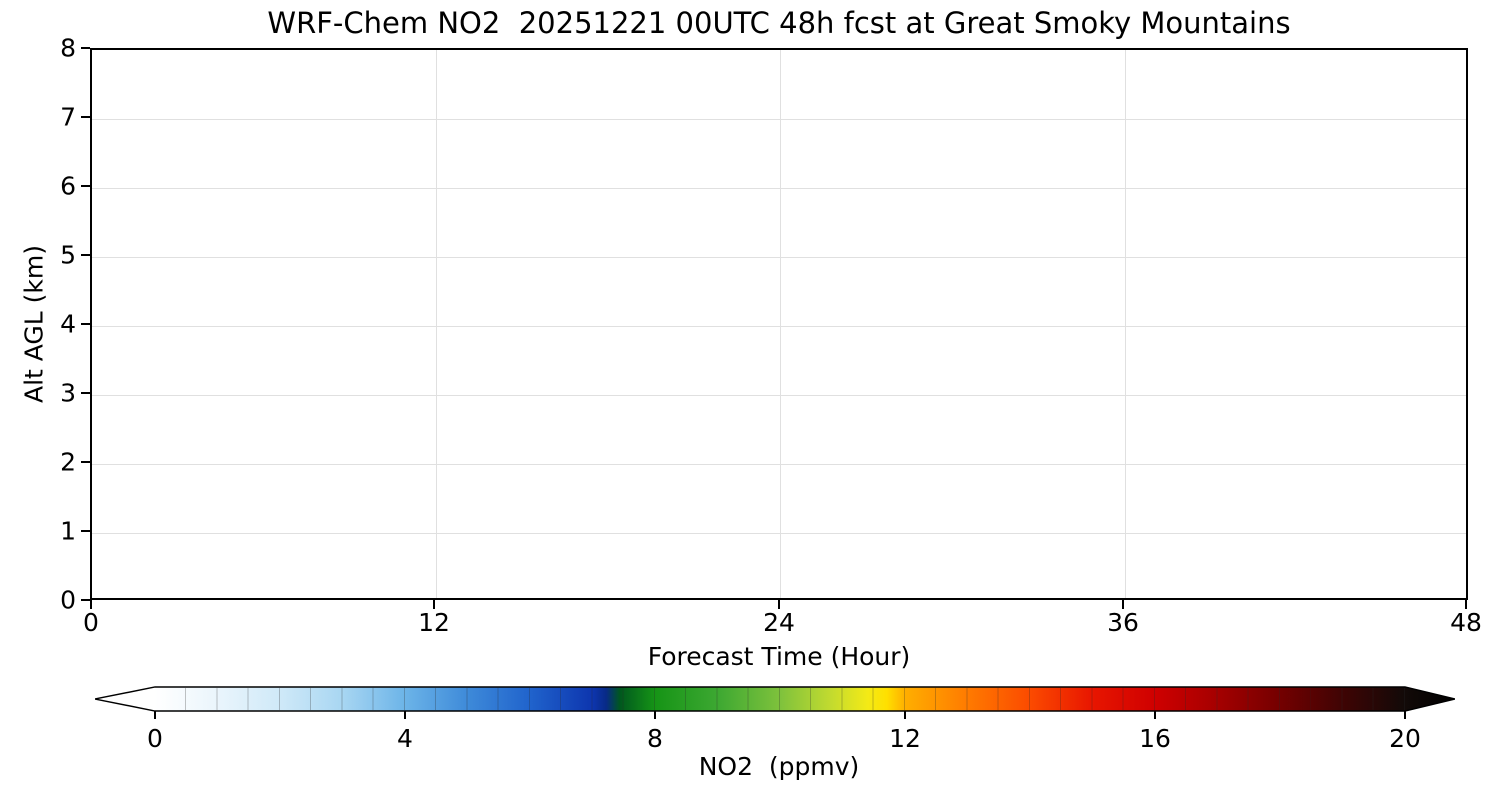 The image size is (1500, 800). Describe the element at coordinates (68, 48) in the screenshot. I see `y-tick-label: 8` at that location.